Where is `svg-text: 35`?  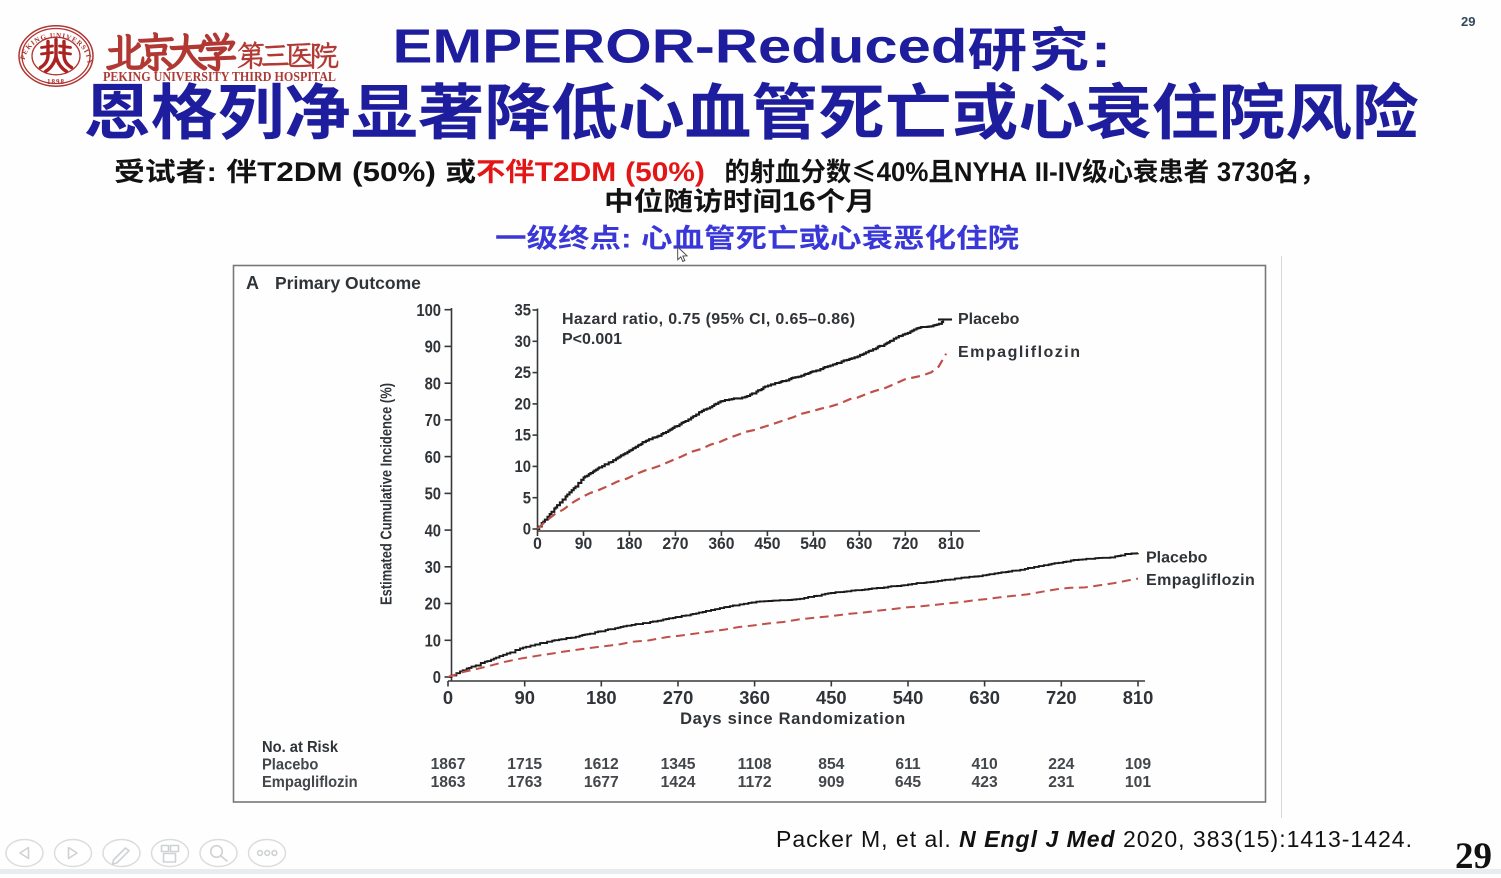 svg-text: 35 is located at coordinates (522, 311).